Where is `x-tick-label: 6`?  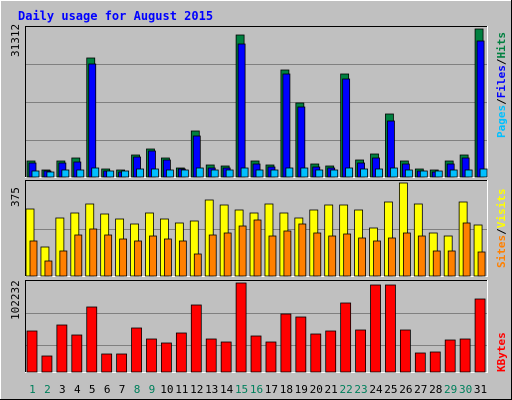 x-tick-label: 6 is located at coordinates (107, 389).